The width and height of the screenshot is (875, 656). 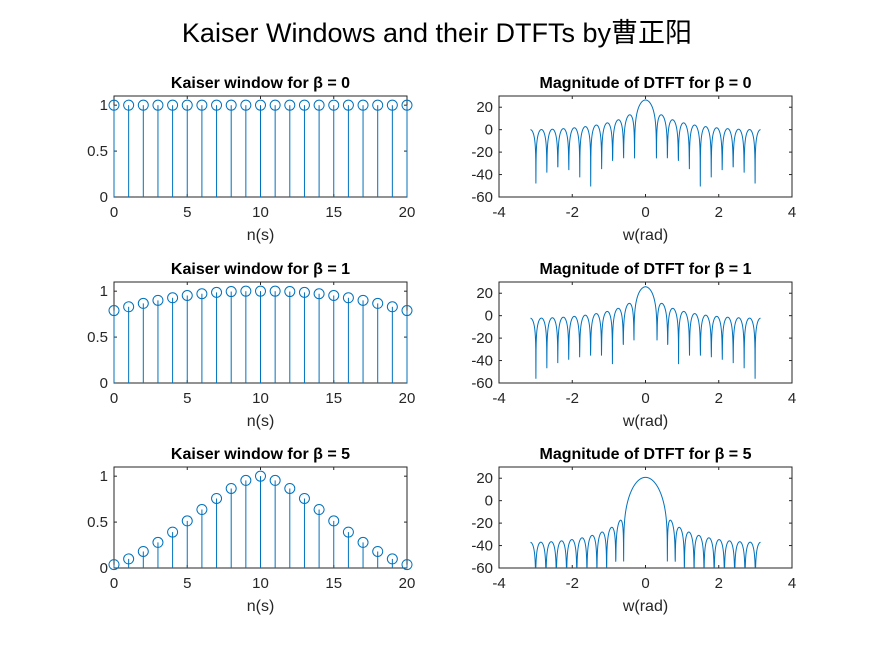 I want to click on y-tick-label: 0.5, so click(x=97, y=522).